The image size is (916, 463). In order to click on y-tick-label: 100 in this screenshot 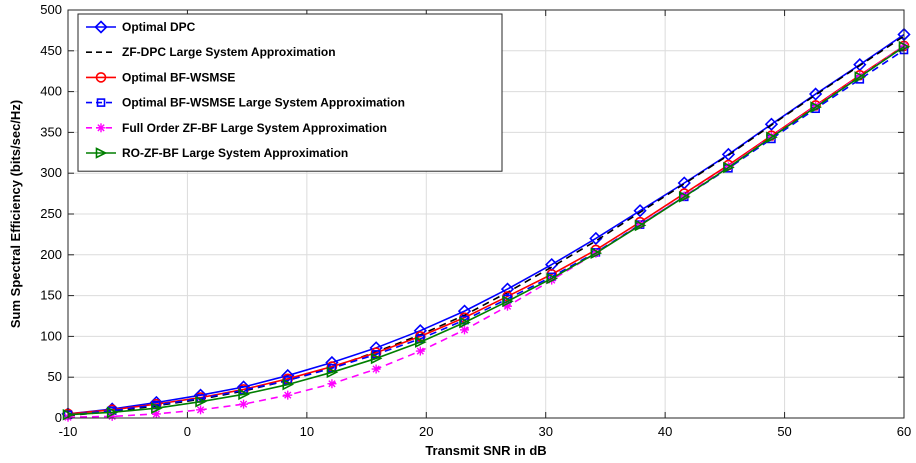, I will do `click(51, 335)`.